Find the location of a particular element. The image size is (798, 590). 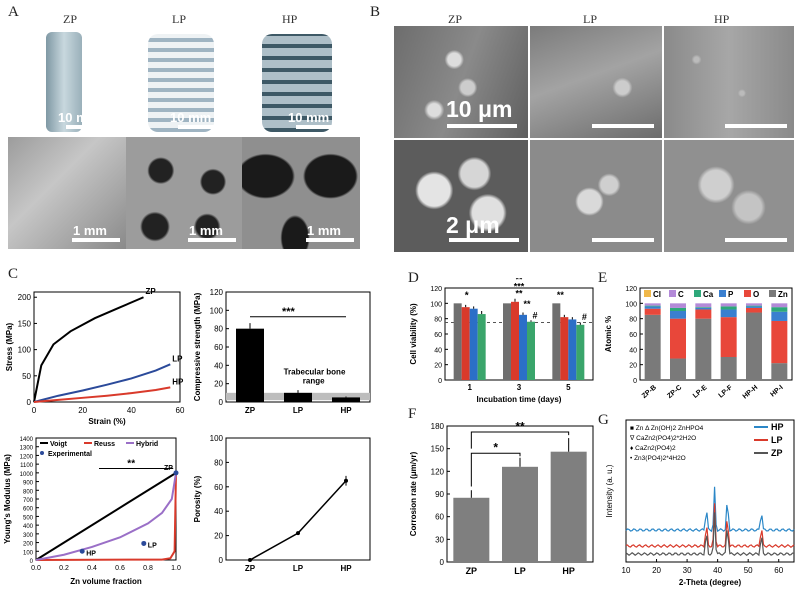

series-label-lp: LP is located at coordinates (177, 358).